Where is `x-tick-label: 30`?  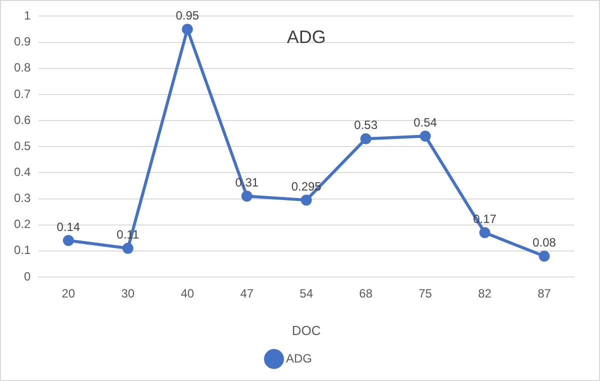 x-tick-label: 30 is located at coordinates (128, 293).